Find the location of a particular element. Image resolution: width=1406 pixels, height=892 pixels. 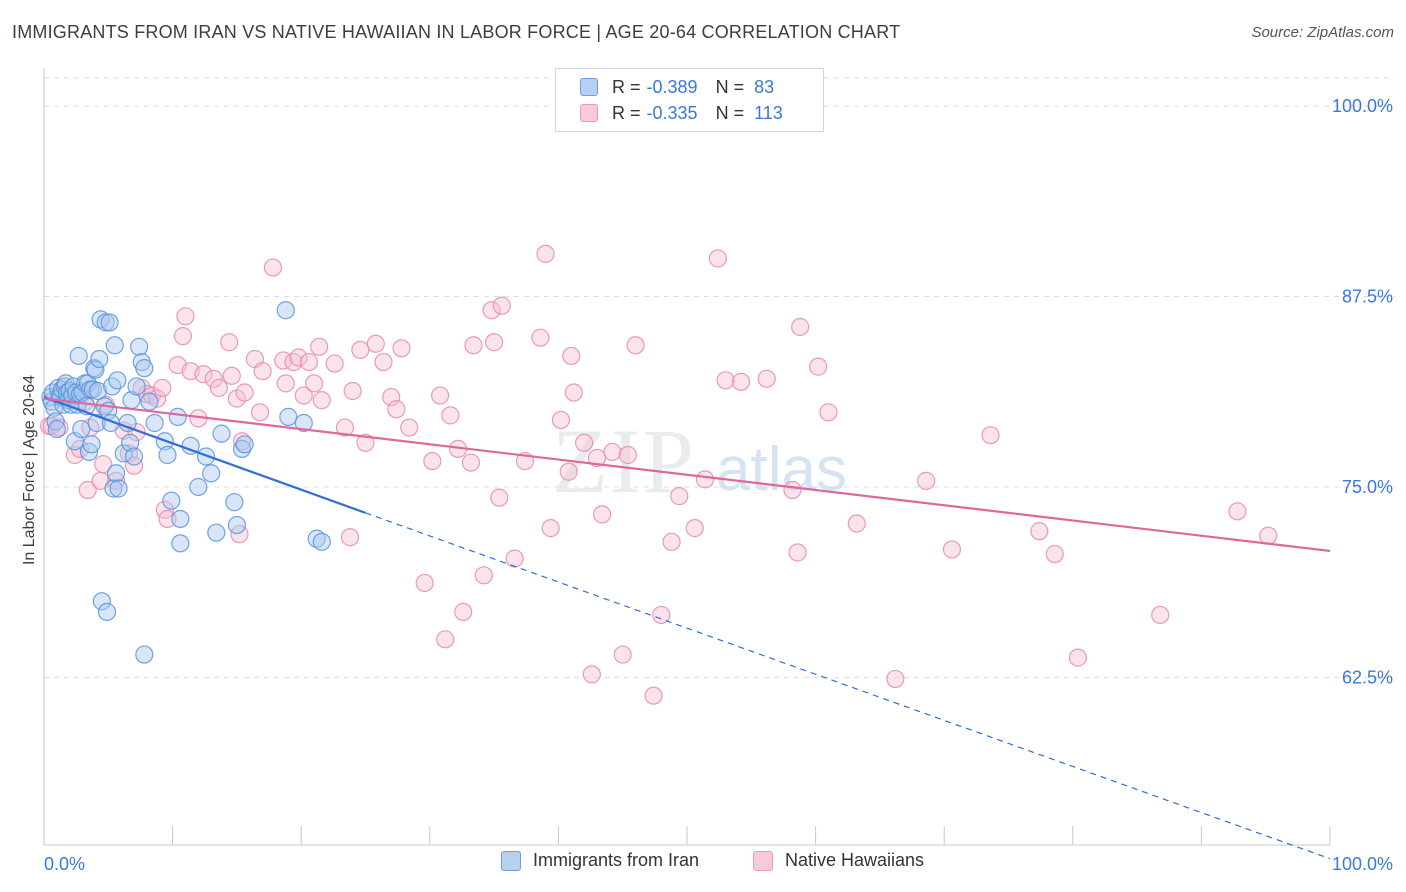

bottom-legend: Immigrants from Iran Native Hawaiians is located at coordinates (703, 864).